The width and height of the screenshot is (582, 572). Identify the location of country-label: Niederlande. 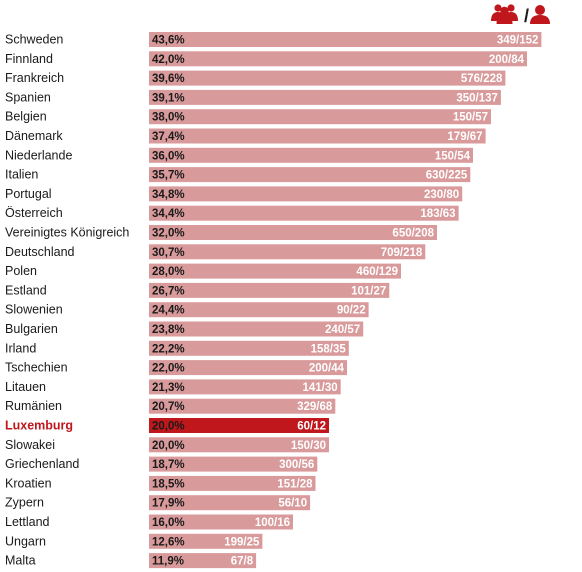
(38, 155).